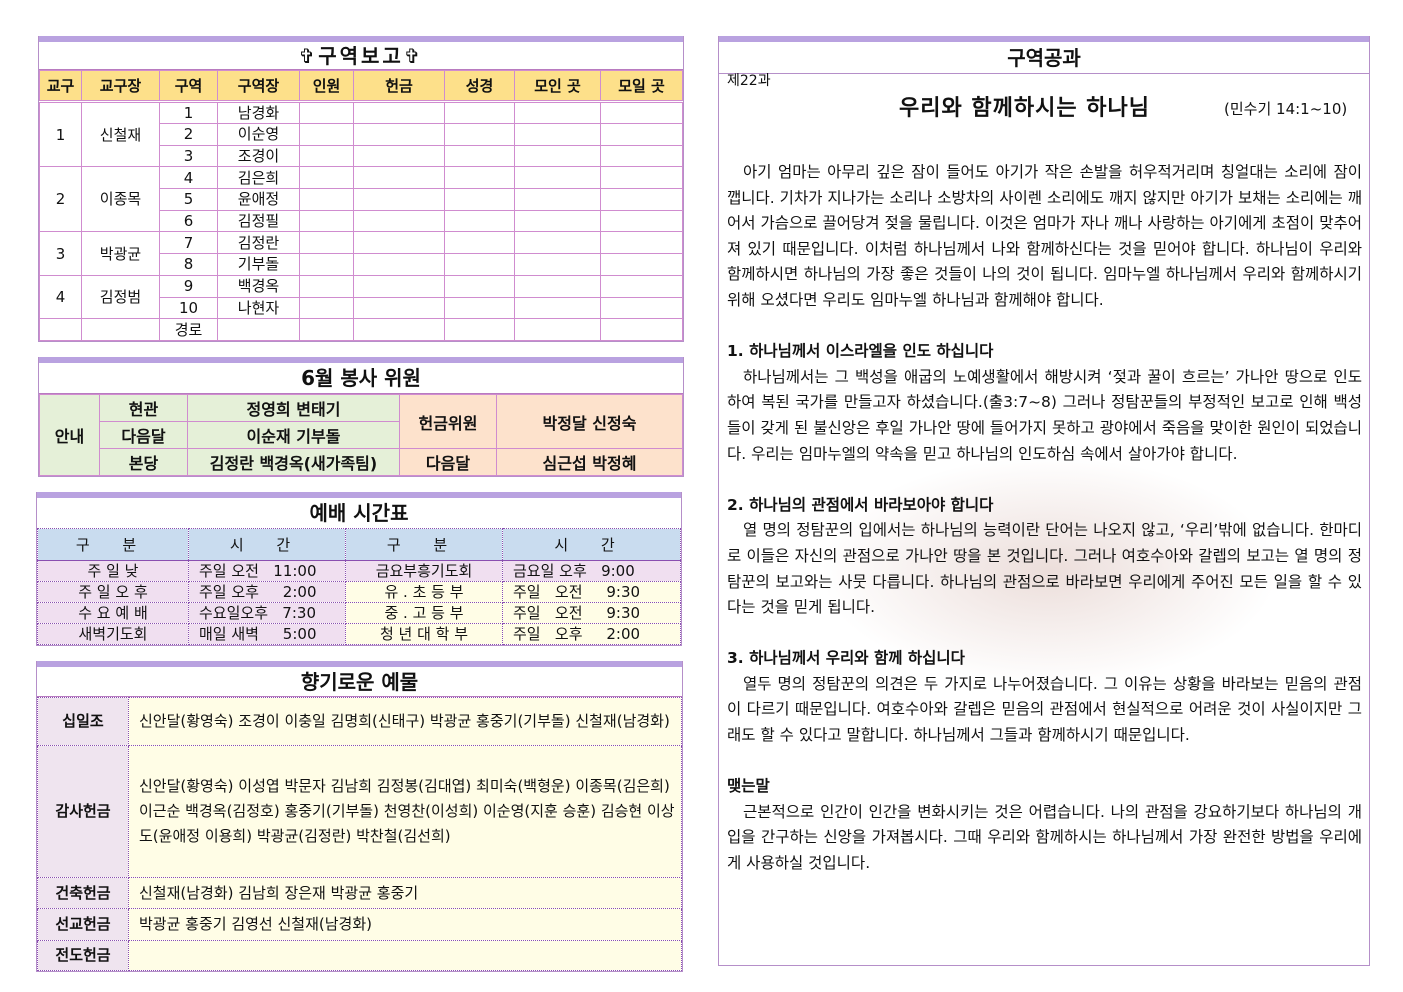  I want to click on table-row: 1 신철재 1 남경화, so click(361, 134).